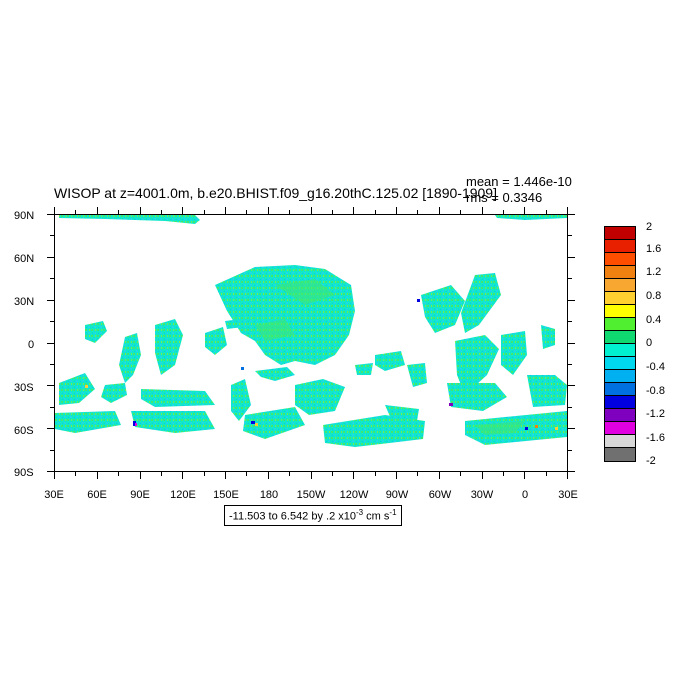  What do you see at coordinates (24, 302) in the screenshot?
I see `lat-label-30n: 30N` at bounding box center [24, 302].